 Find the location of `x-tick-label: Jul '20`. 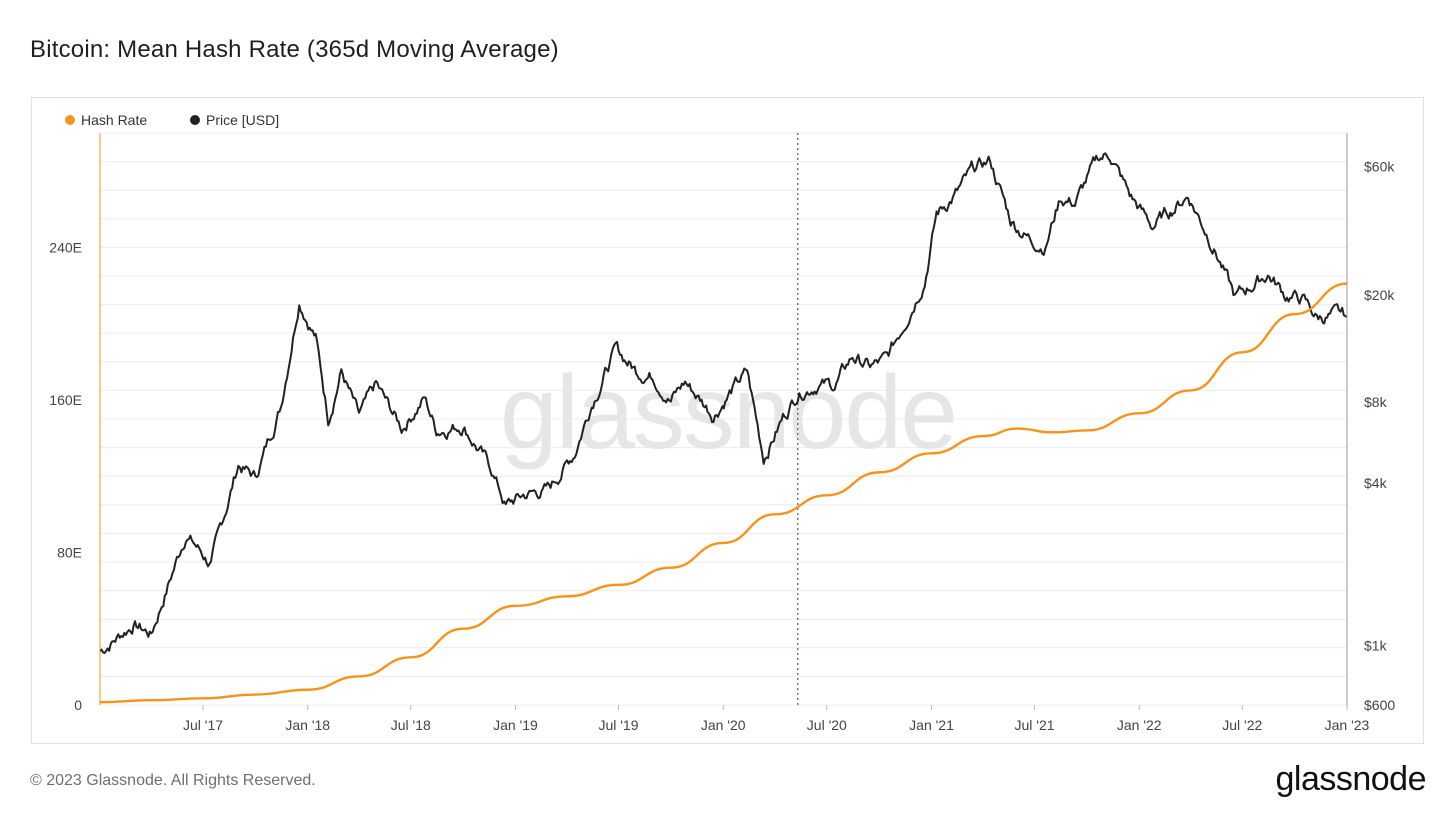

x-tick-label: Jul '20 is located at coordinates (827, 725).